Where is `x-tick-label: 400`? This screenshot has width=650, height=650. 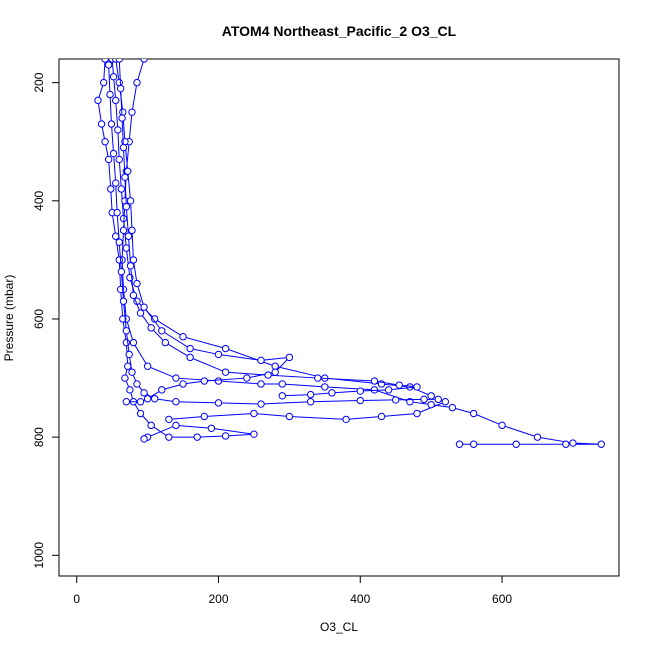
x-tick-label: 400 is located at coordinates (360, 599).